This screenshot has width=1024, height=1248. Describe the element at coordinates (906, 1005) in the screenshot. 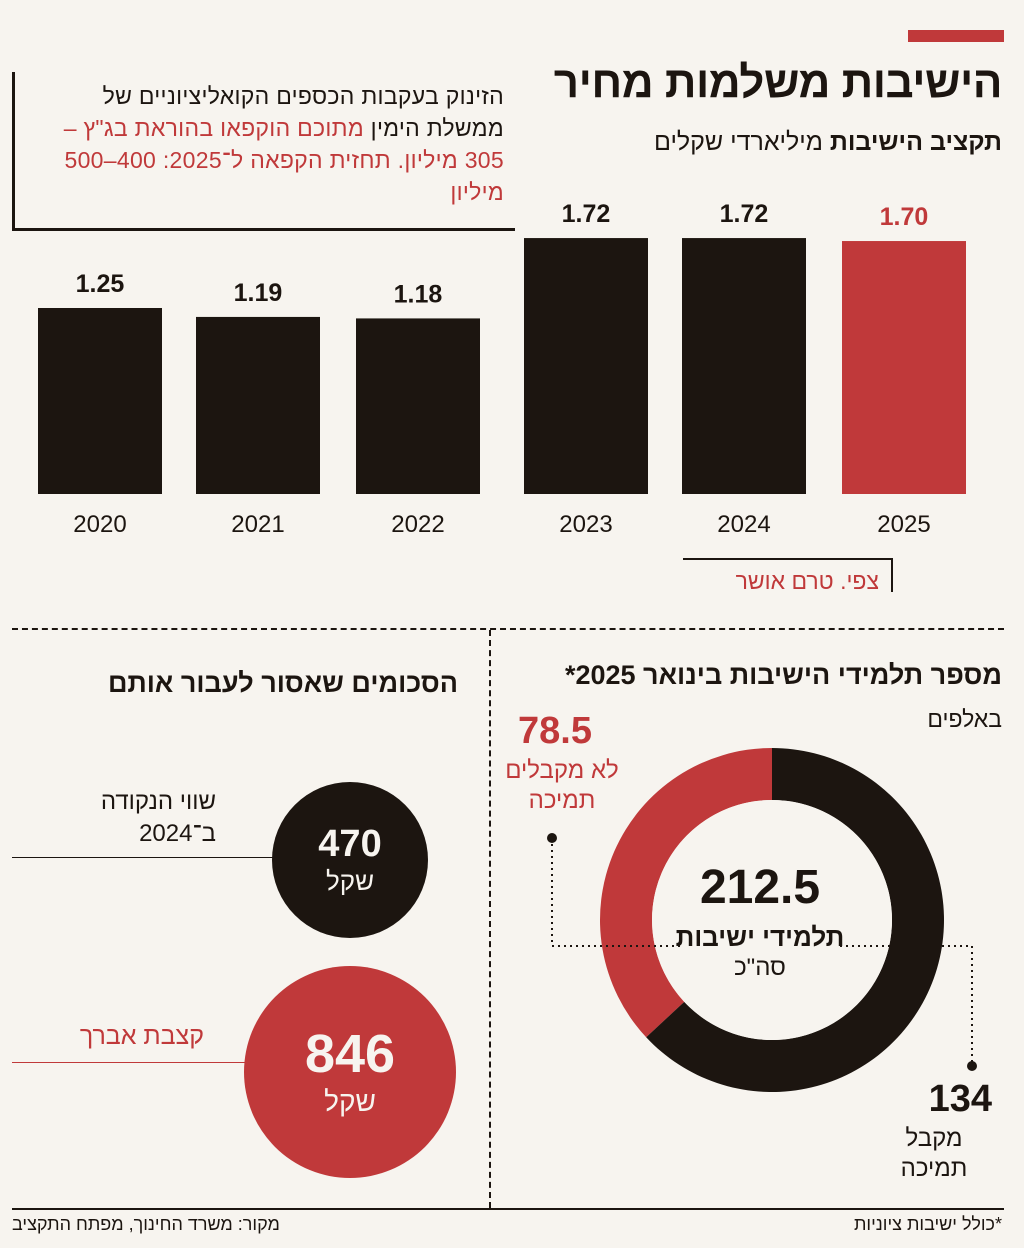

I see `black-slice-leader-line` at that location.